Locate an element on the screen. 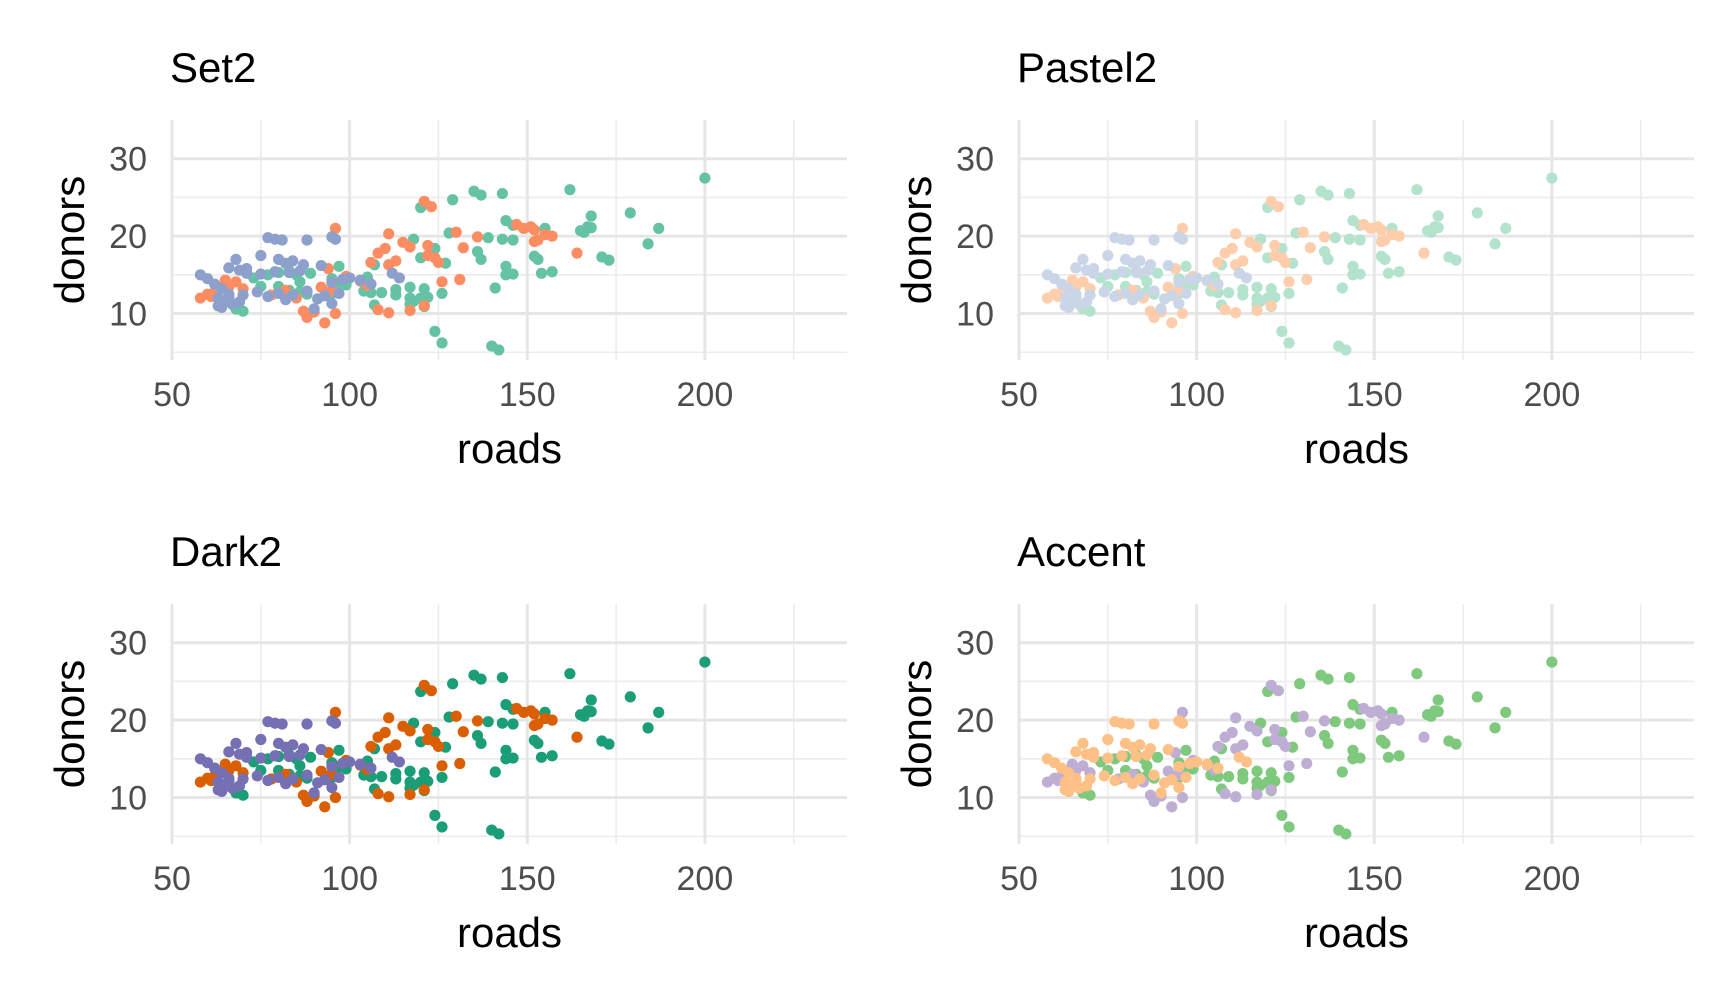 The width and height of the screenshot is (1728, 1008). x-tick-label: 100 is located at coordinates (349, 395).